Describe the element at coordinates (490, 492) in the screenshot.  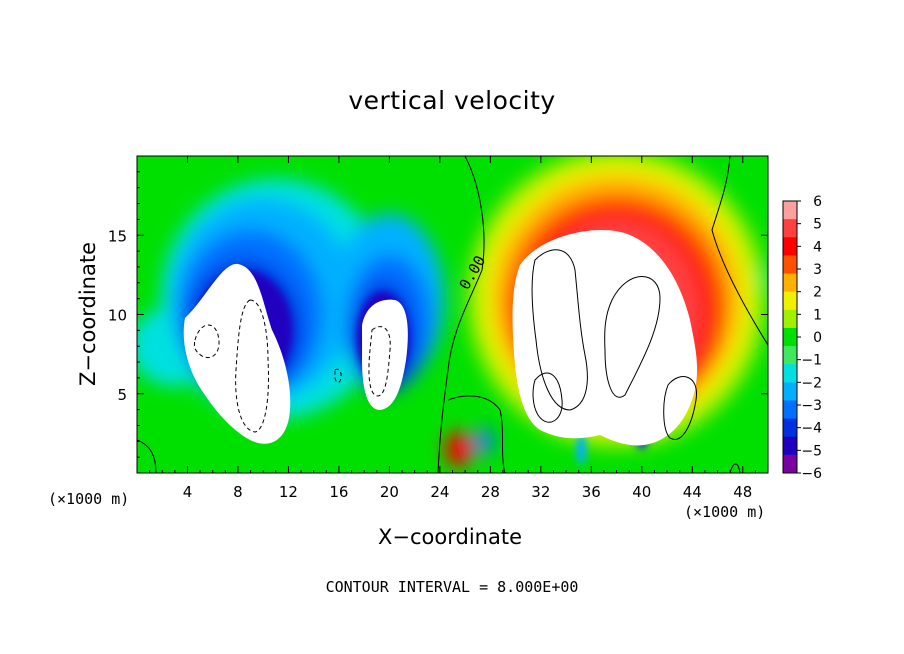
I see `x-tick-label: 28` at that location.